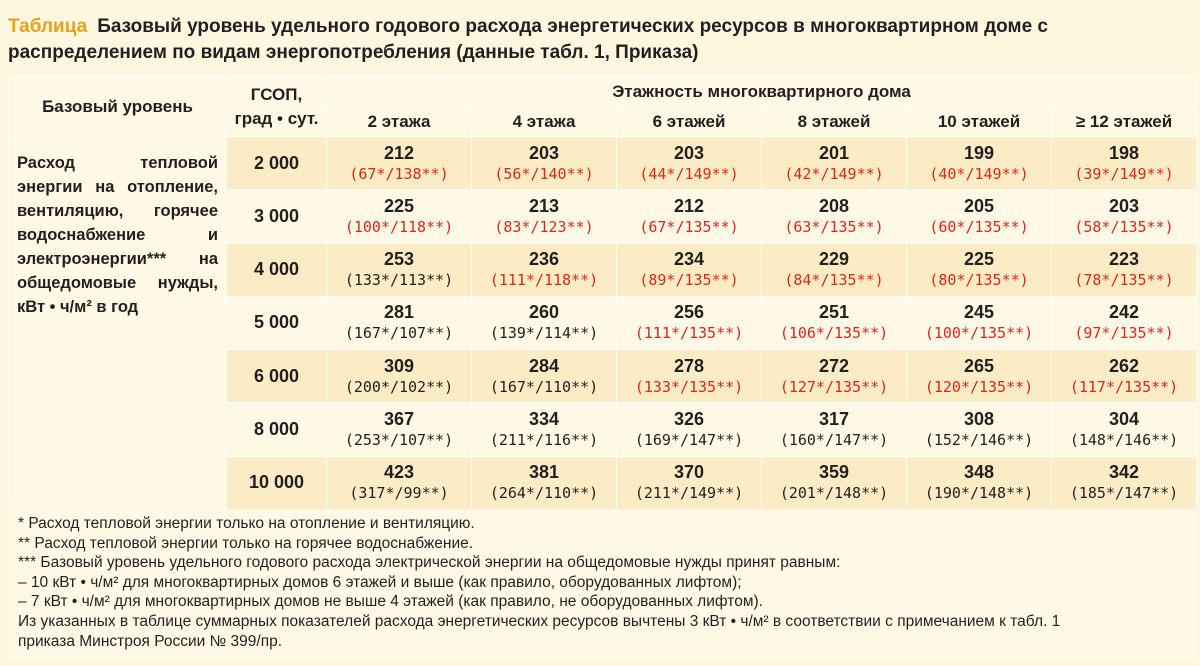 The image size is (1200, 666). Describe the element at coordinates (399, 323) in the screenshot. I see `value-cell: 281 (167*/107**)` at that location.